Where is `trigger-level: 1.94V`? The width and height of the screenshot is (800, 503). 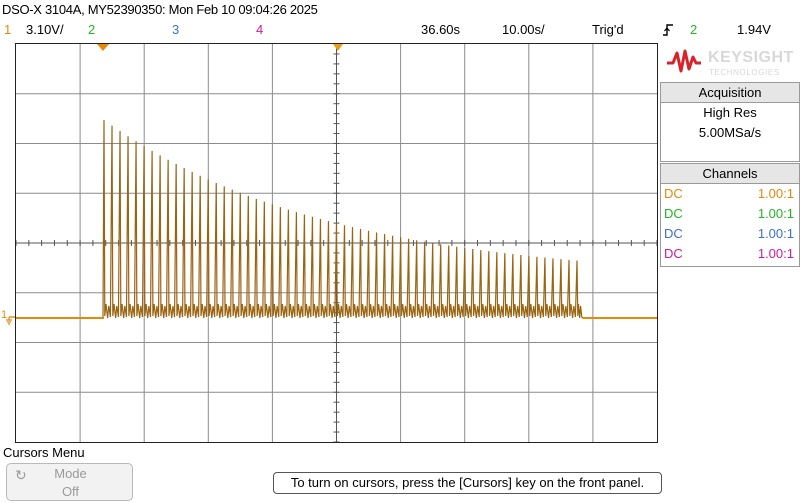 trigger-level: 1.94V is located at coordinates (754, 29).